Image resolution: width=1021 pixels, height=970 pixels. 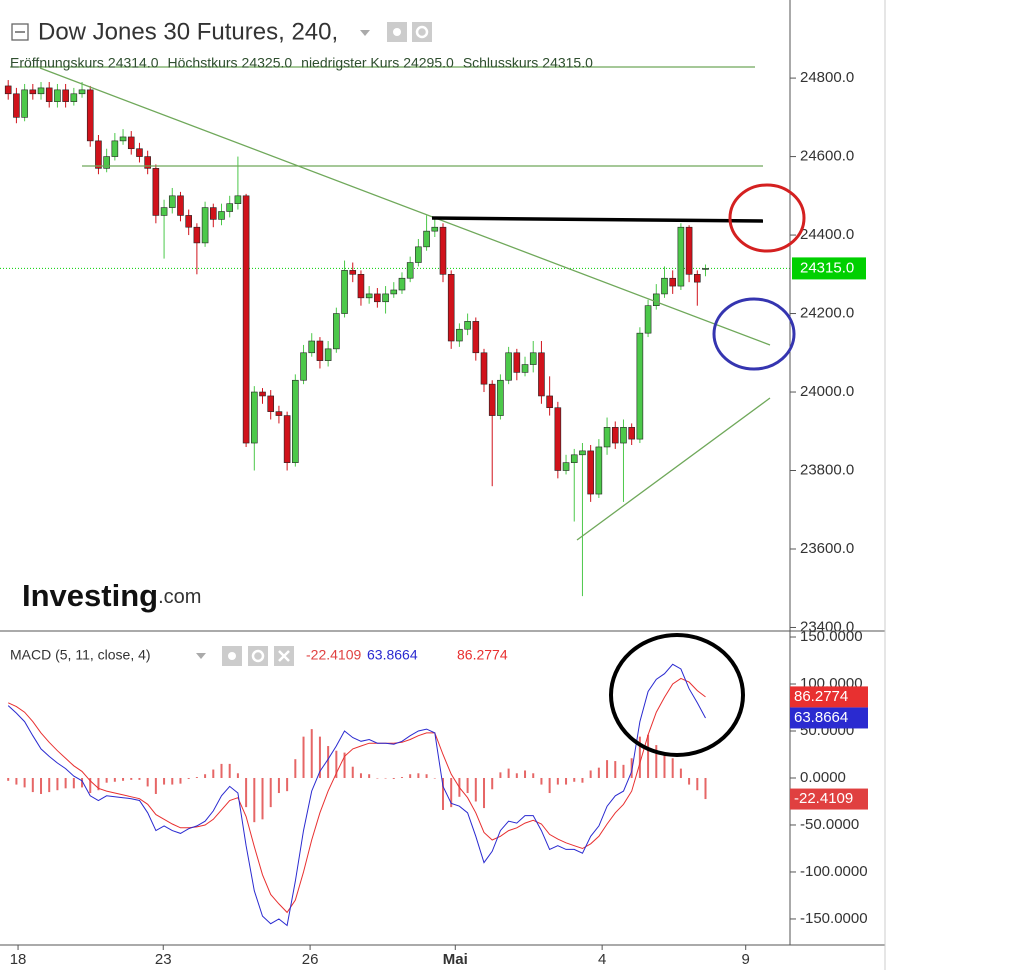 What do you see at coordinates (18, 959) in the screenshot?
I see `x-tick-label: 18` at bounding box center [18, 959].